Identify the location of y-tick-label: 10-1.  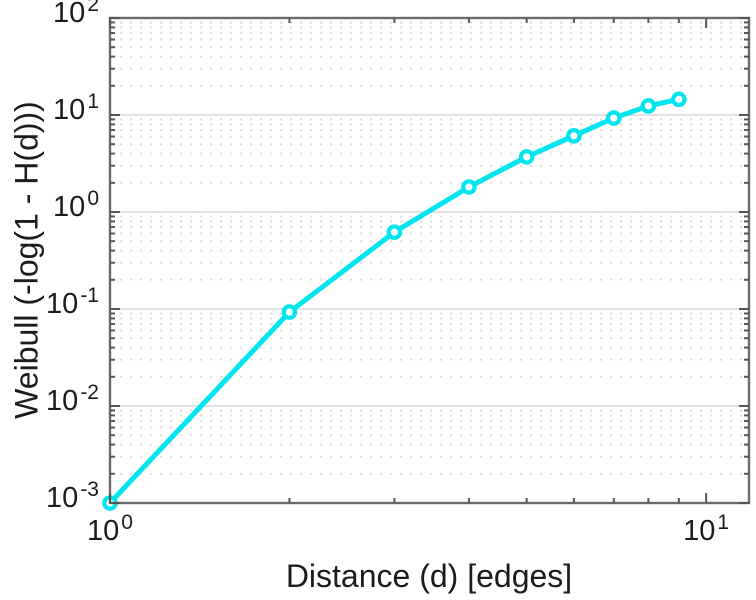
(49, 303).